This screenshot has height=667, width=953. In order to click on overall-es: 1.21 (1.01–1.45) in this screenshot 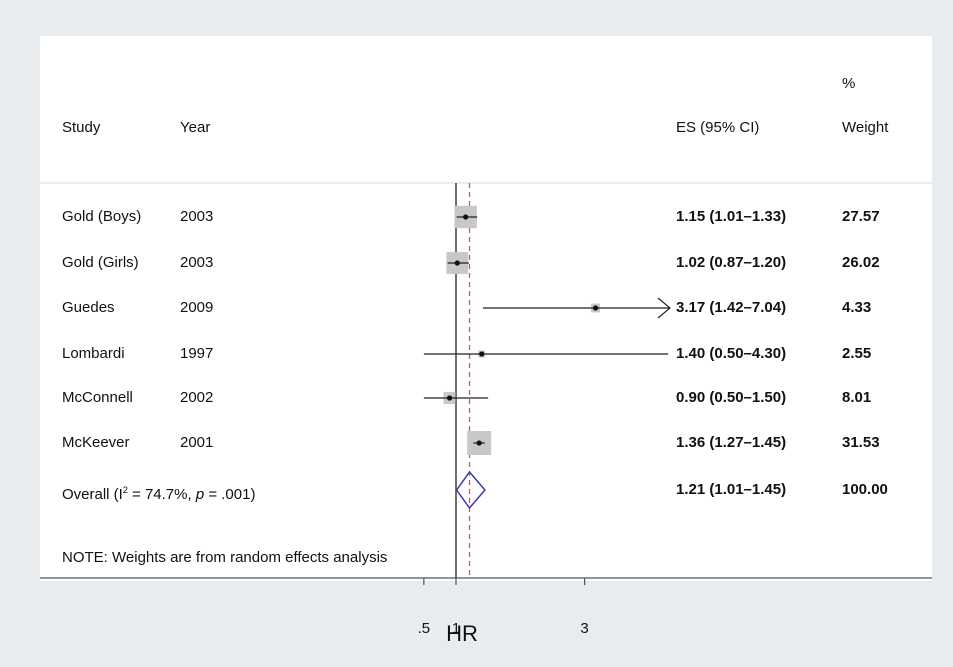, I will do `click(731, 489)`.